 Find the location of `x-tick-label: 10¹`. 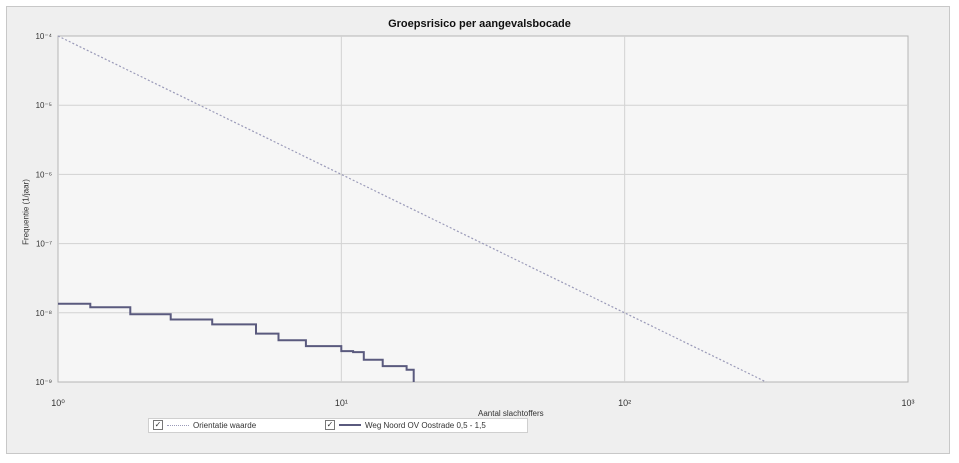

x-tick-label: 10¹ is located at coordinates (341, 403).